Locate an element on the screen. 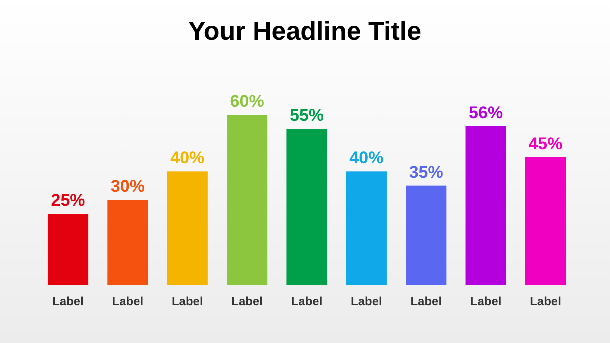  data-label: 35% is located at coordinates (426, 172).